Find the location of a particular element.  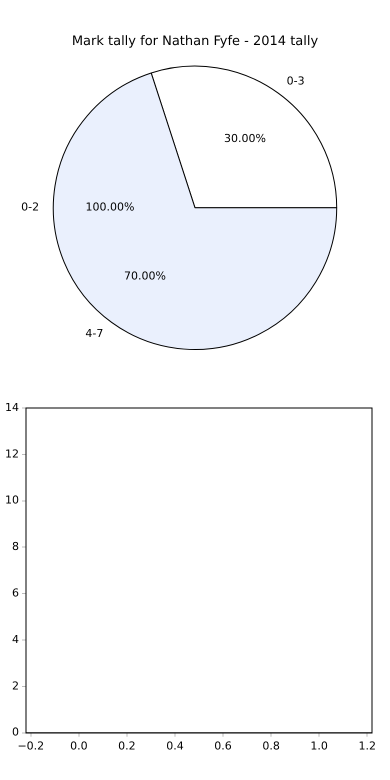

y-tick-label: 12 is located at coordinates (11, 453).